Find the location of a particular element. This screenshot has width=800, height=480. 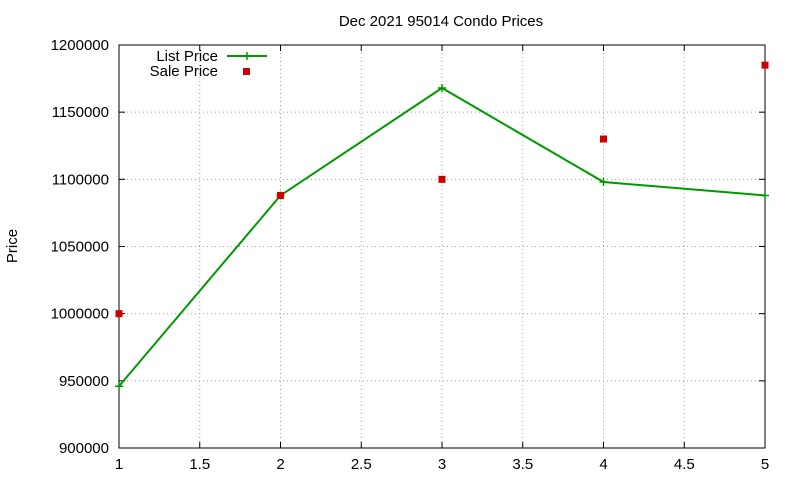

legend: List Price Sale Price is located at coordinates (208, 64).